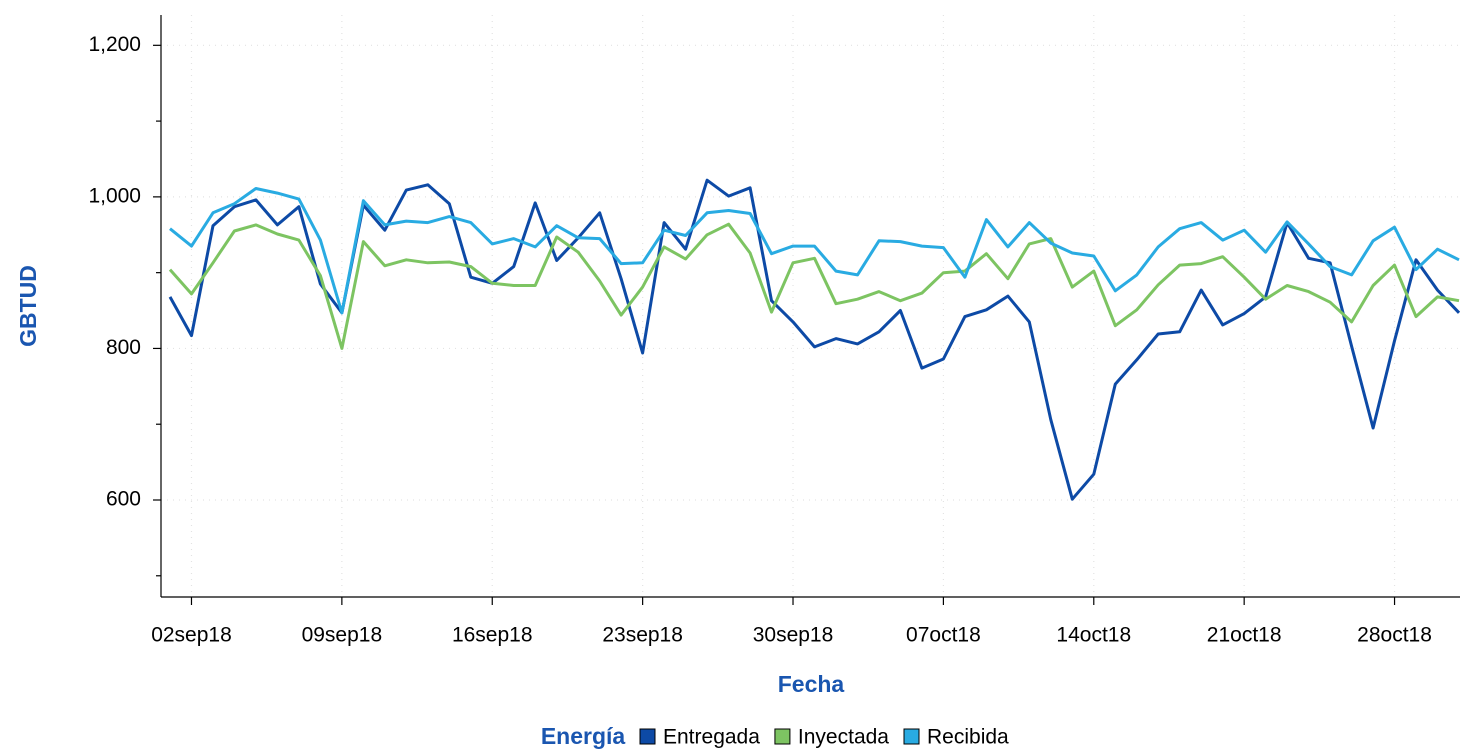 This screenshot has width=1460, height=756. I want to click on legend-title: Energía, so click(583, 736).